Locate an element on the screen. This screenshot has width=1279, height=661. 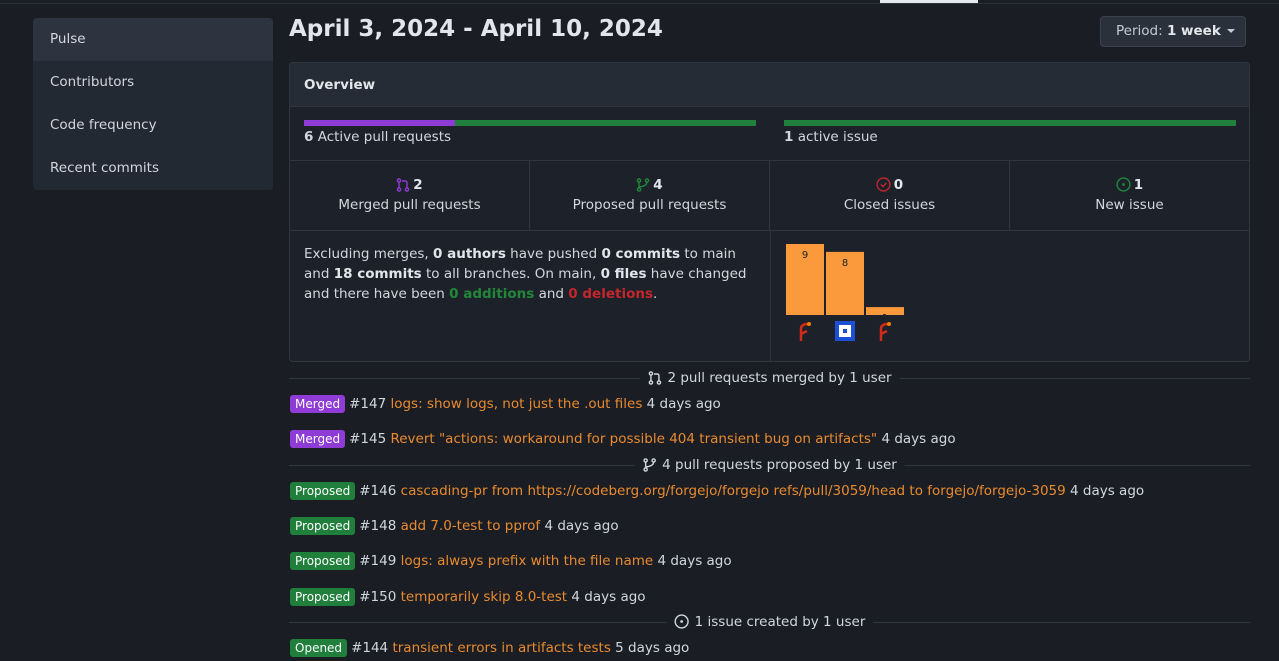
proposed-label: Proposed pull requests is located at coordinates (649, 205).